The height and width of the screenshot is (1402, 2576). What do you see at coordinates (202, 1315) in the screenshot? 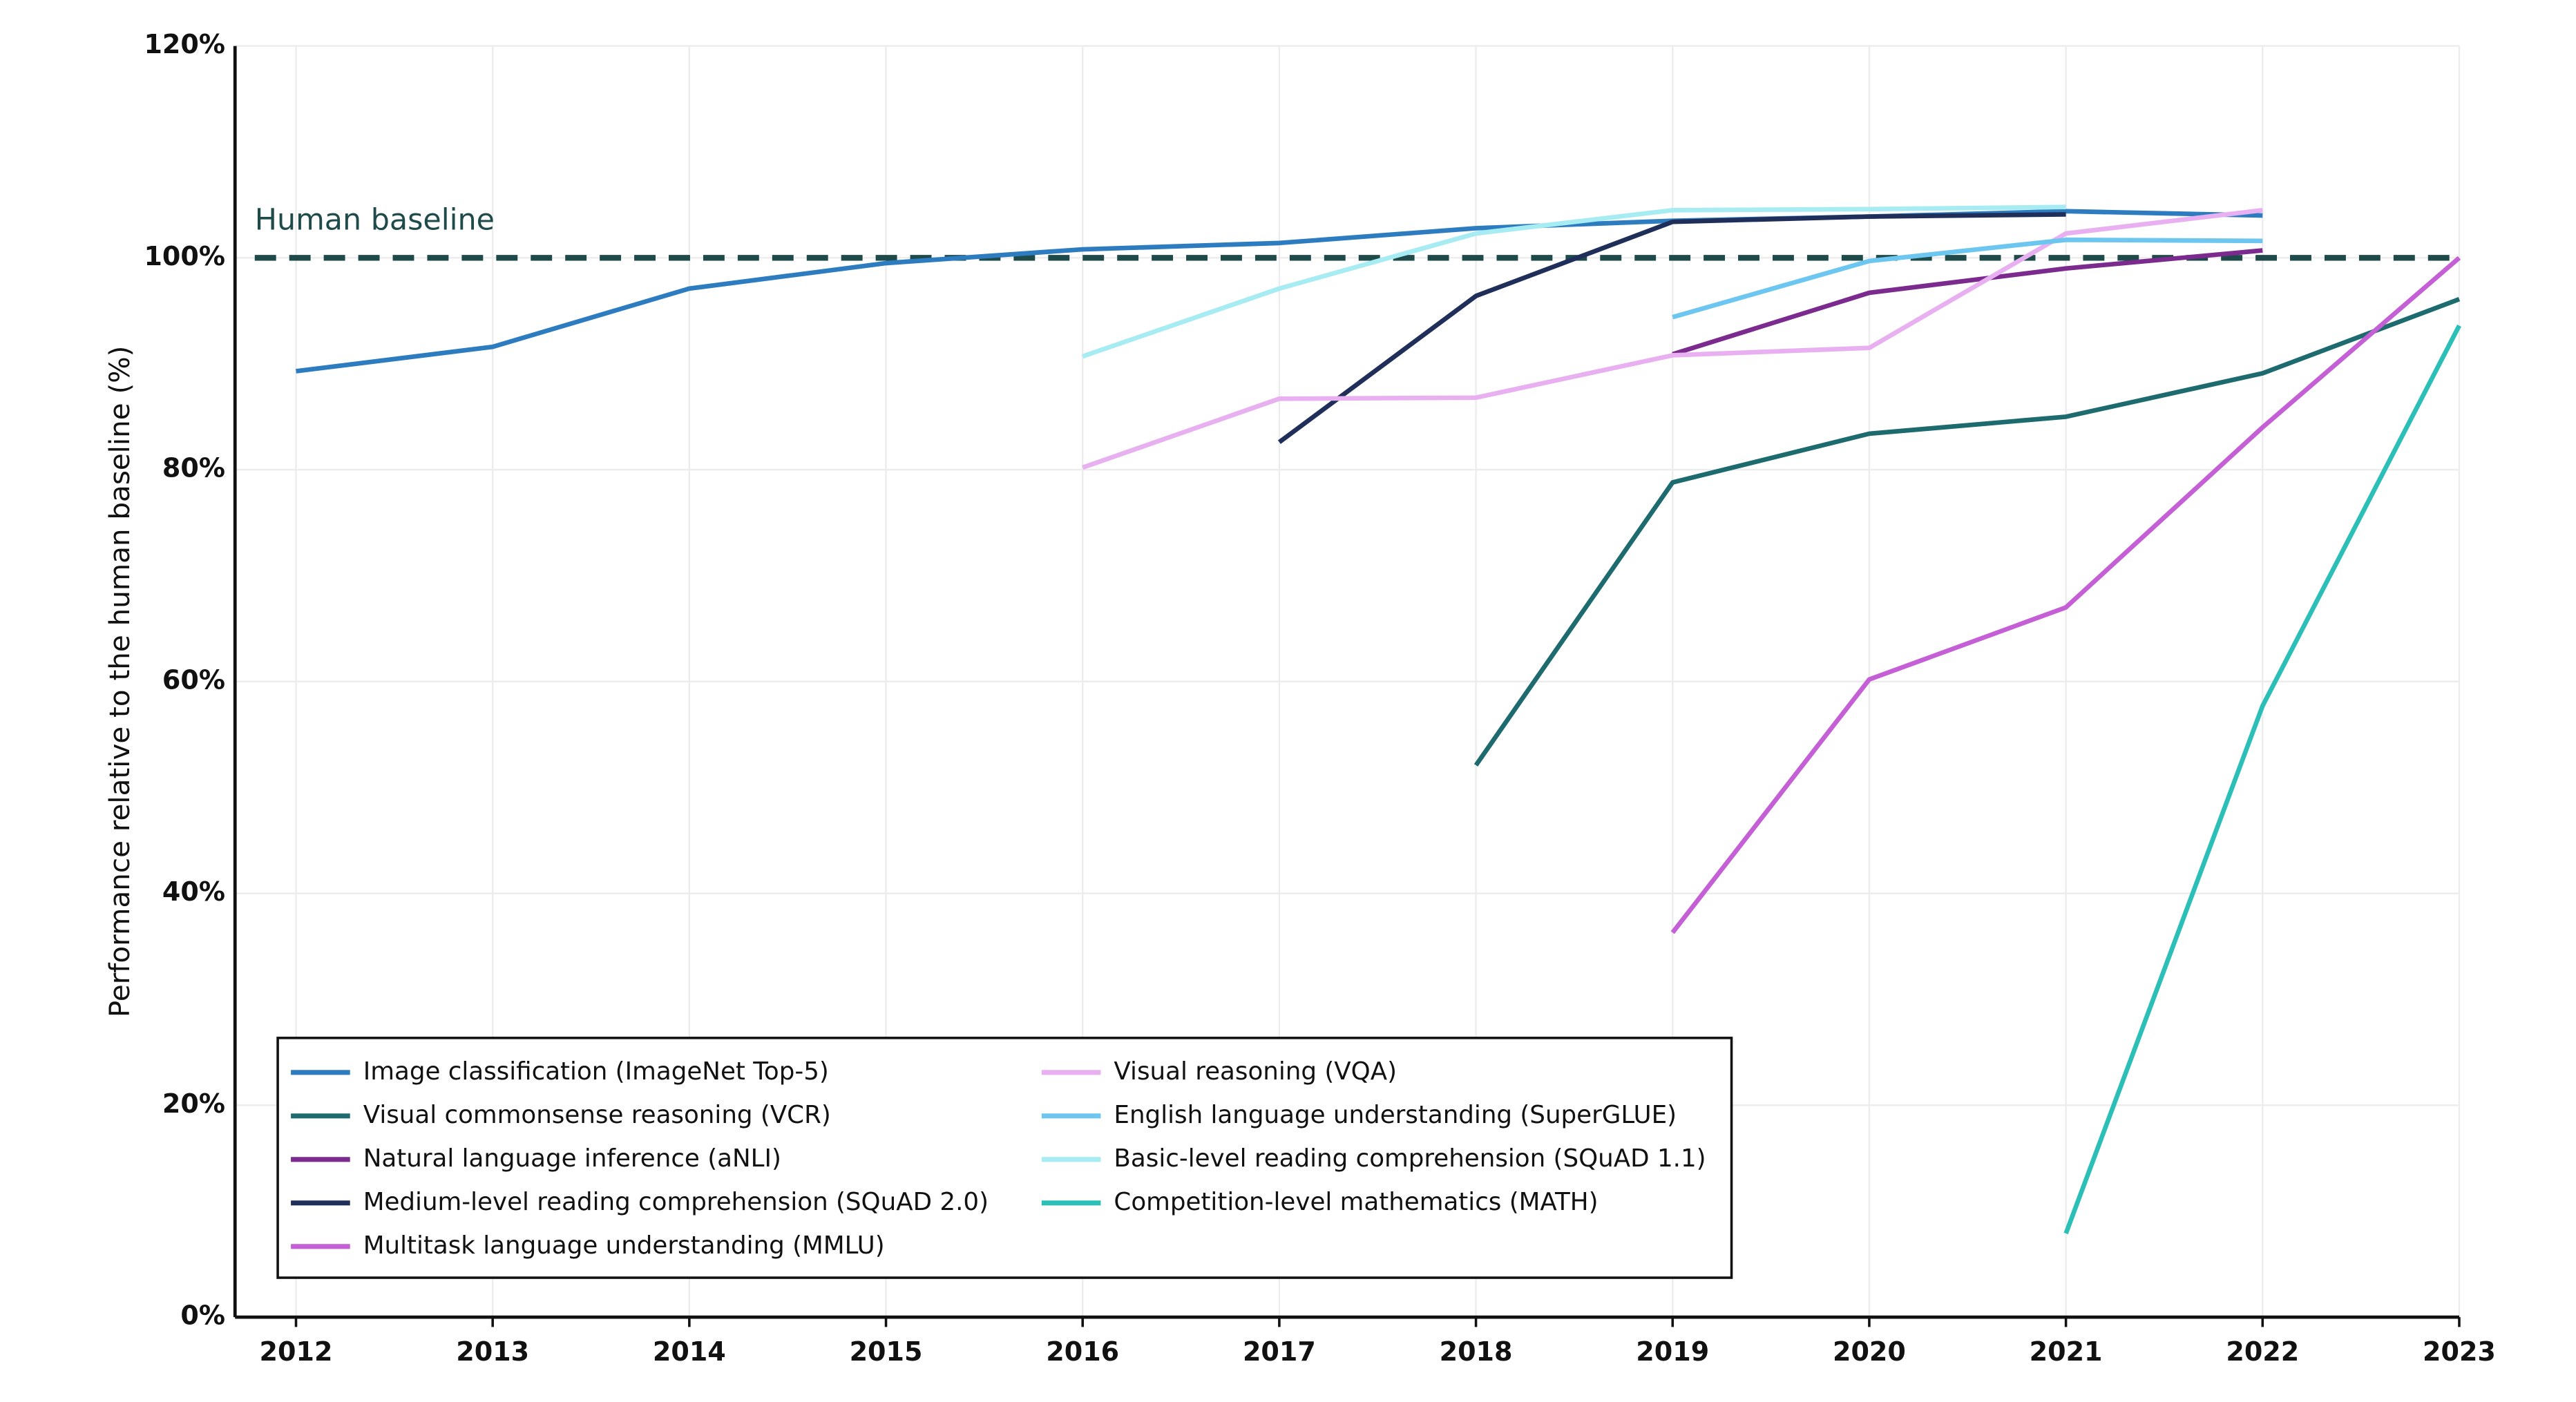
I see `y-tick-label: 0%` at bounding box center [202, 1315].